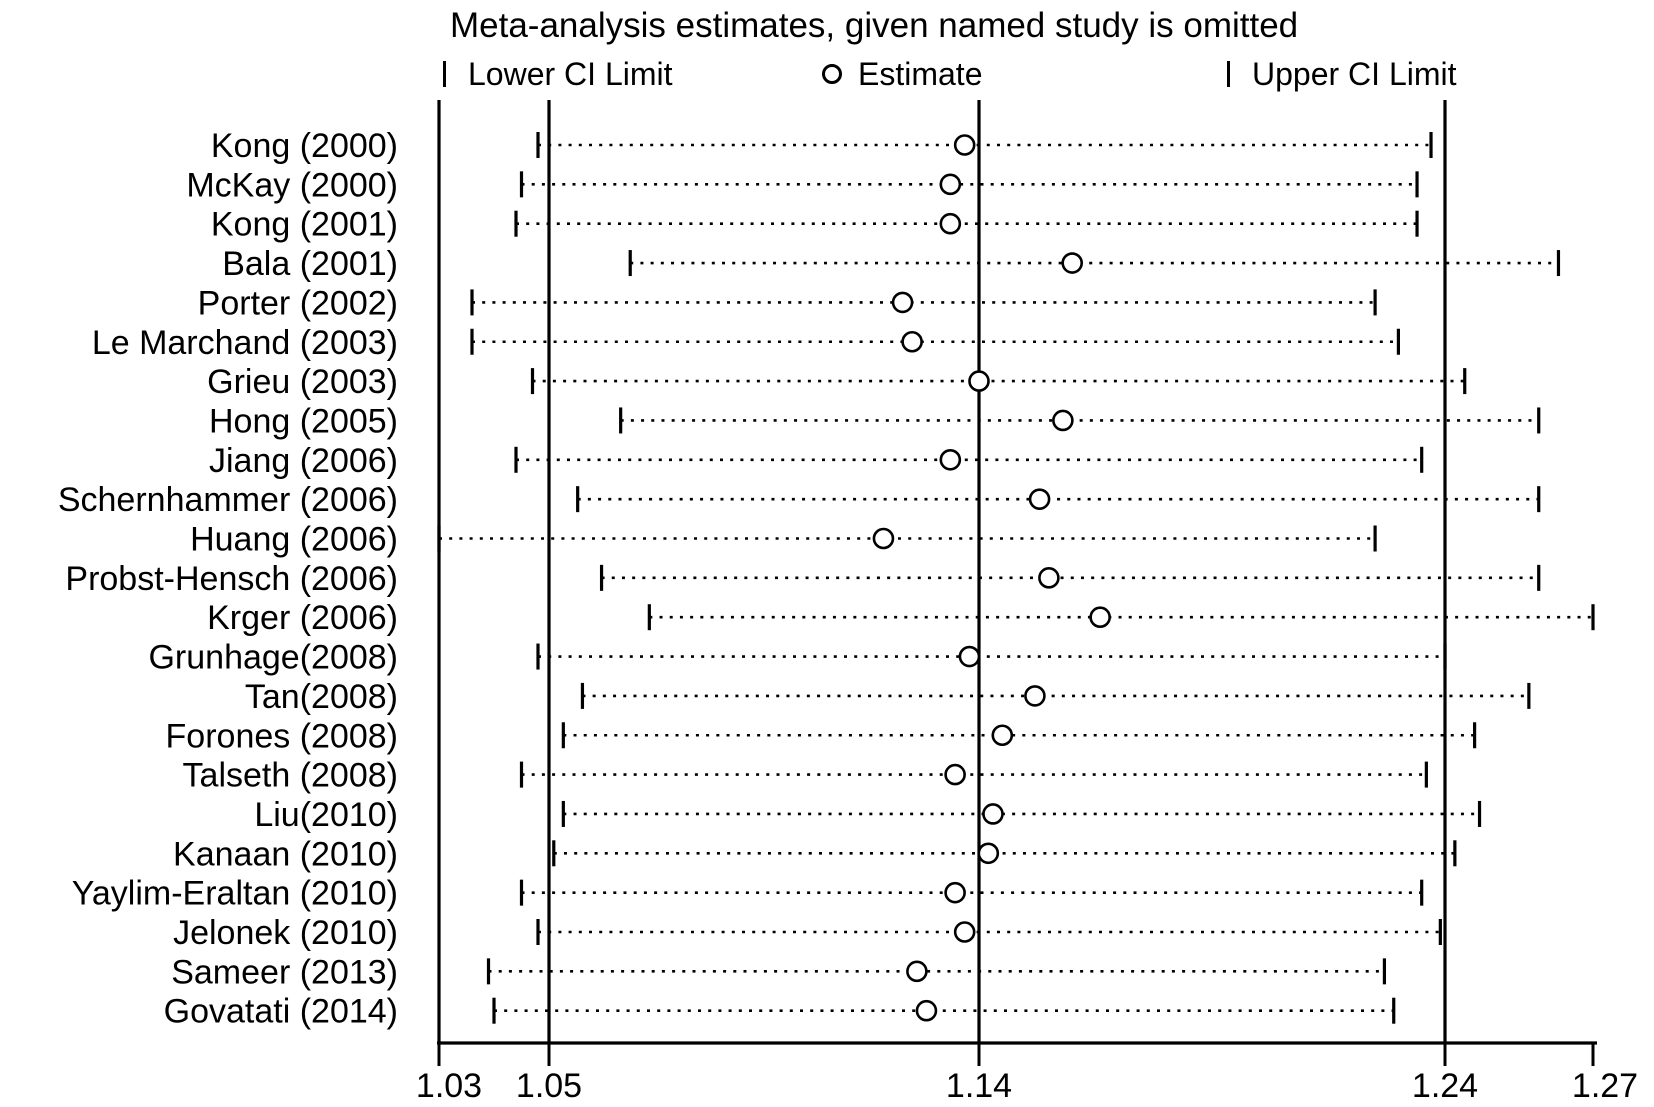  Describe the element at coordinates (285, 933) in the screenshot. I see `study-label: Jelonek (2010)` at that location.